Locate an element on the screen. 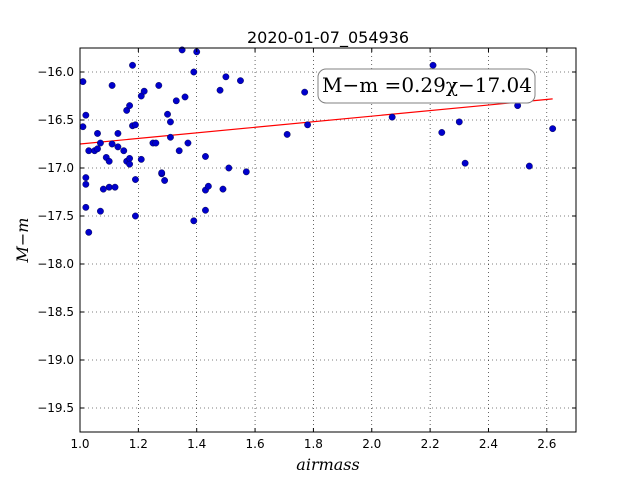  x-tick-label: 1.0 is located at coordinates (79, 444).